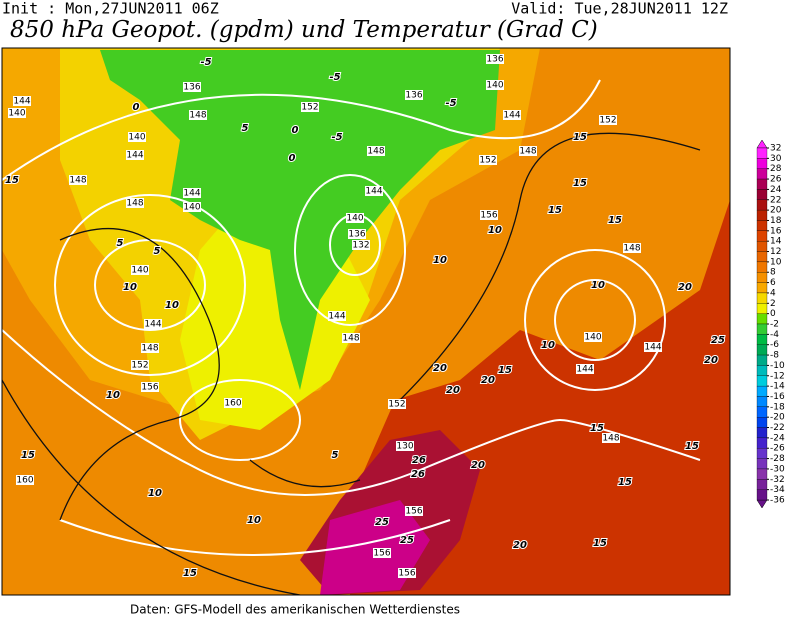  I want to click on colorbar-label: -16, so click(777, 397).